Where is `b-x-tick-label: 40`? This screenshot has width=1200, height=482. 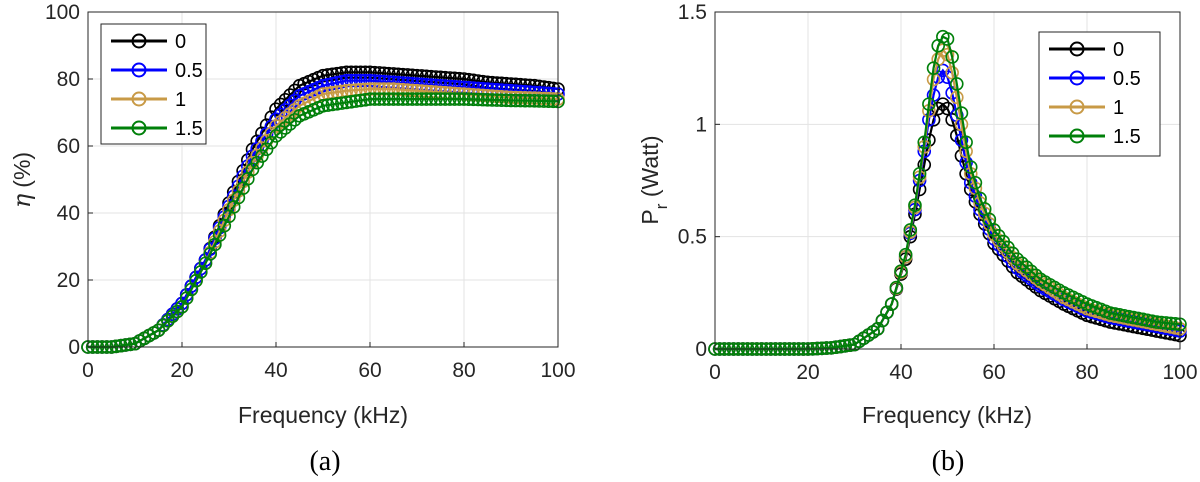 b-x-tick-label: 40 is located at coordinates (900, 372).